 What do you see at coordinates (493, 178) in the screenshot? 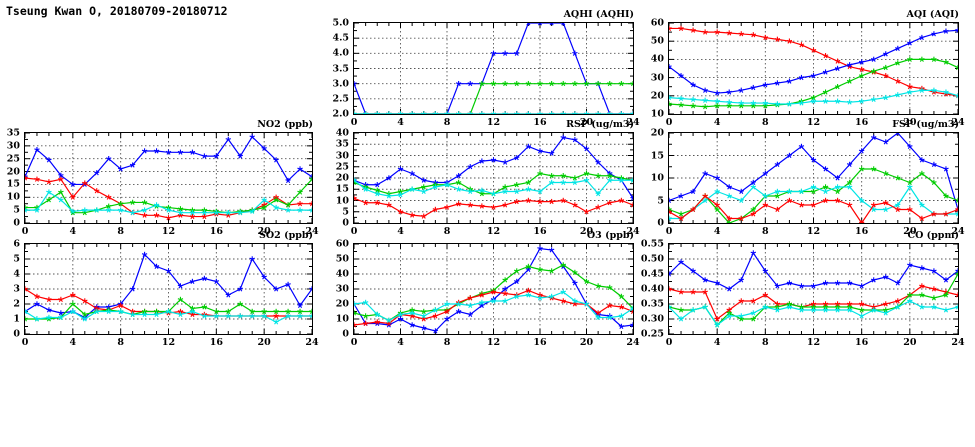
I see `plot-canvas-rsp` at bounding box center [493, 178].